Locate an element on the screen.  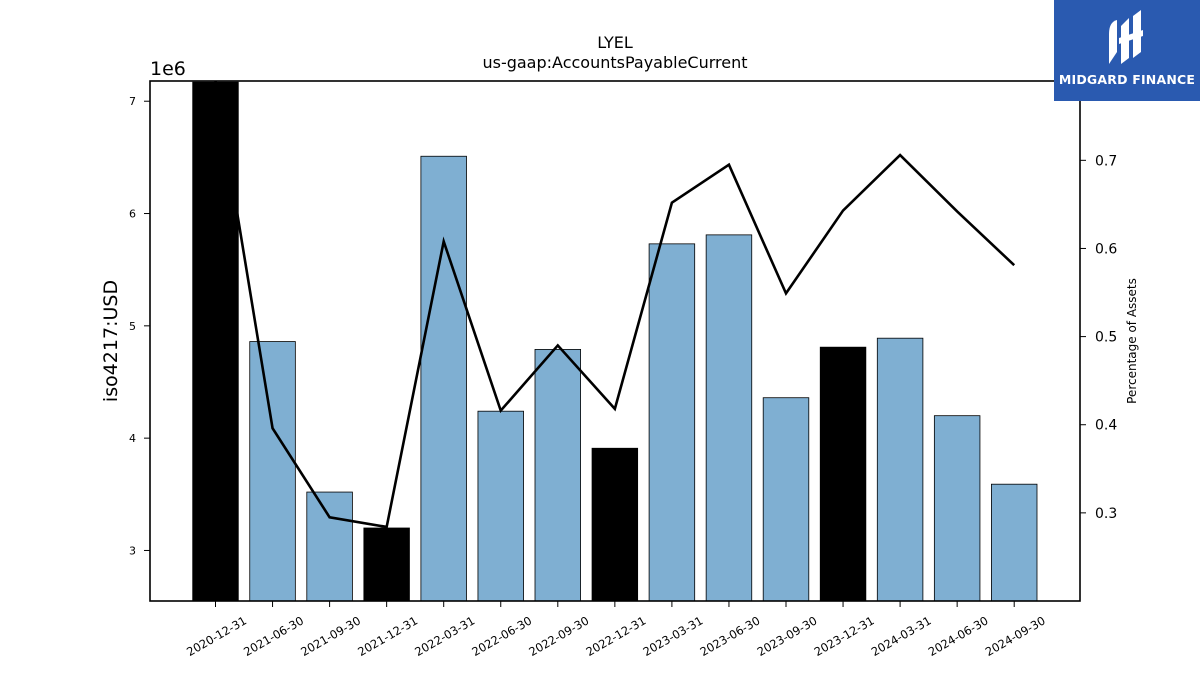
y2-tick-label: 0.5 is located at coordinates (1106, 338).